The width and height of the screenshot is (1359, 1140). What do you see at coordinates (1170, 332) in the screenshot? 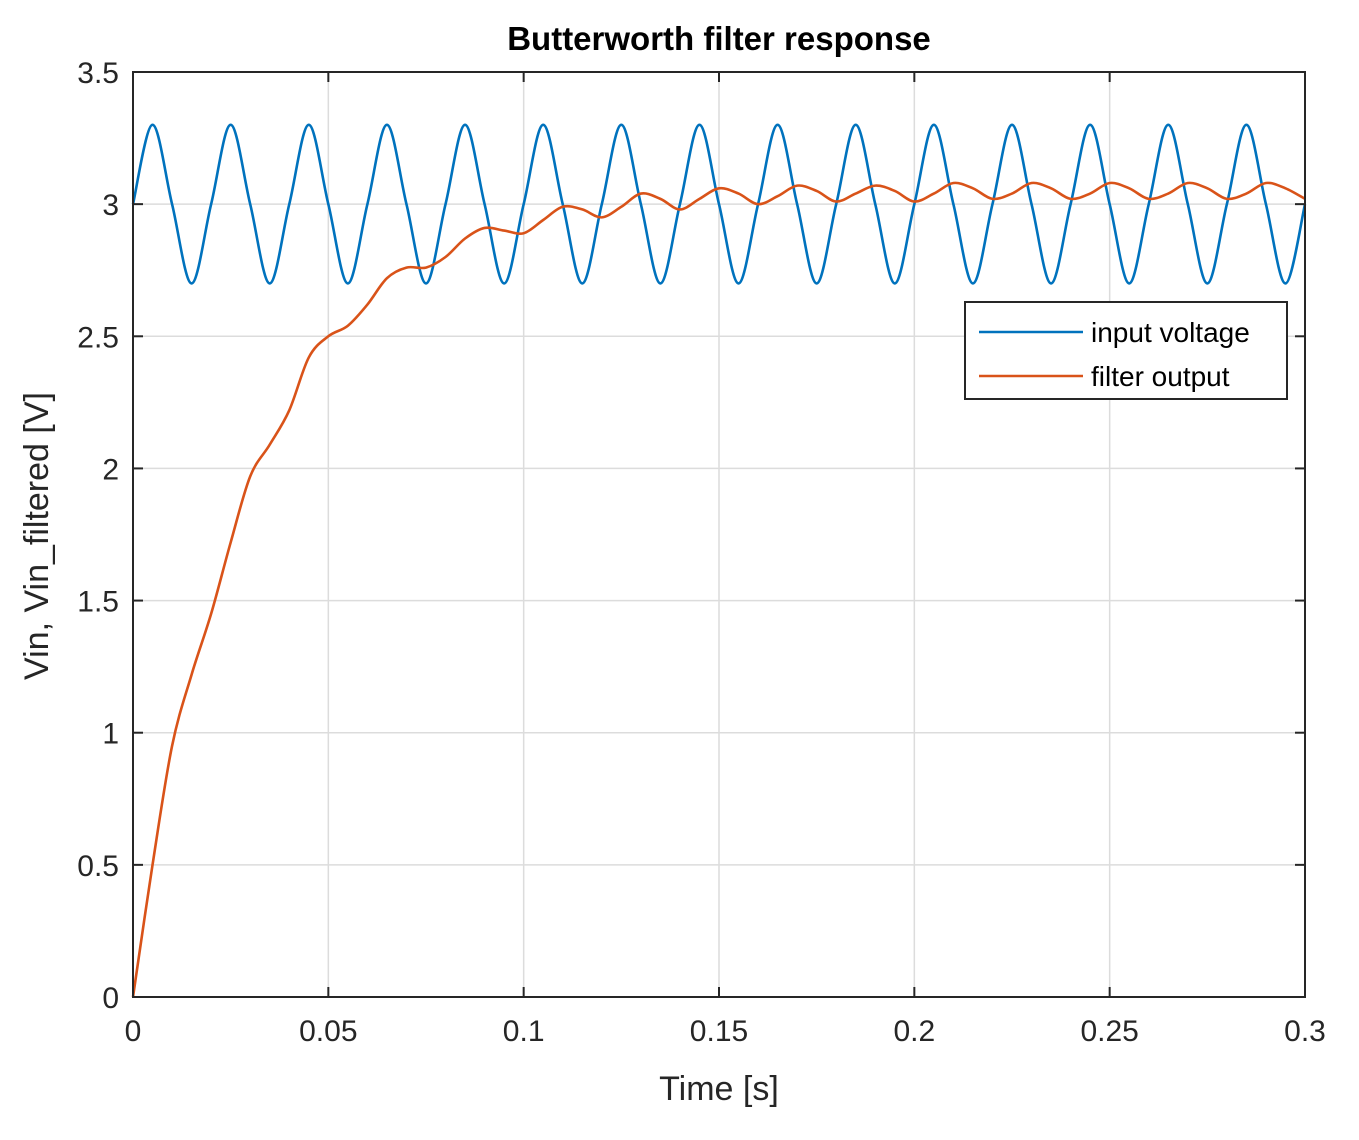
I see `legend-label: input voltage` at bounding box center [1170, 332].